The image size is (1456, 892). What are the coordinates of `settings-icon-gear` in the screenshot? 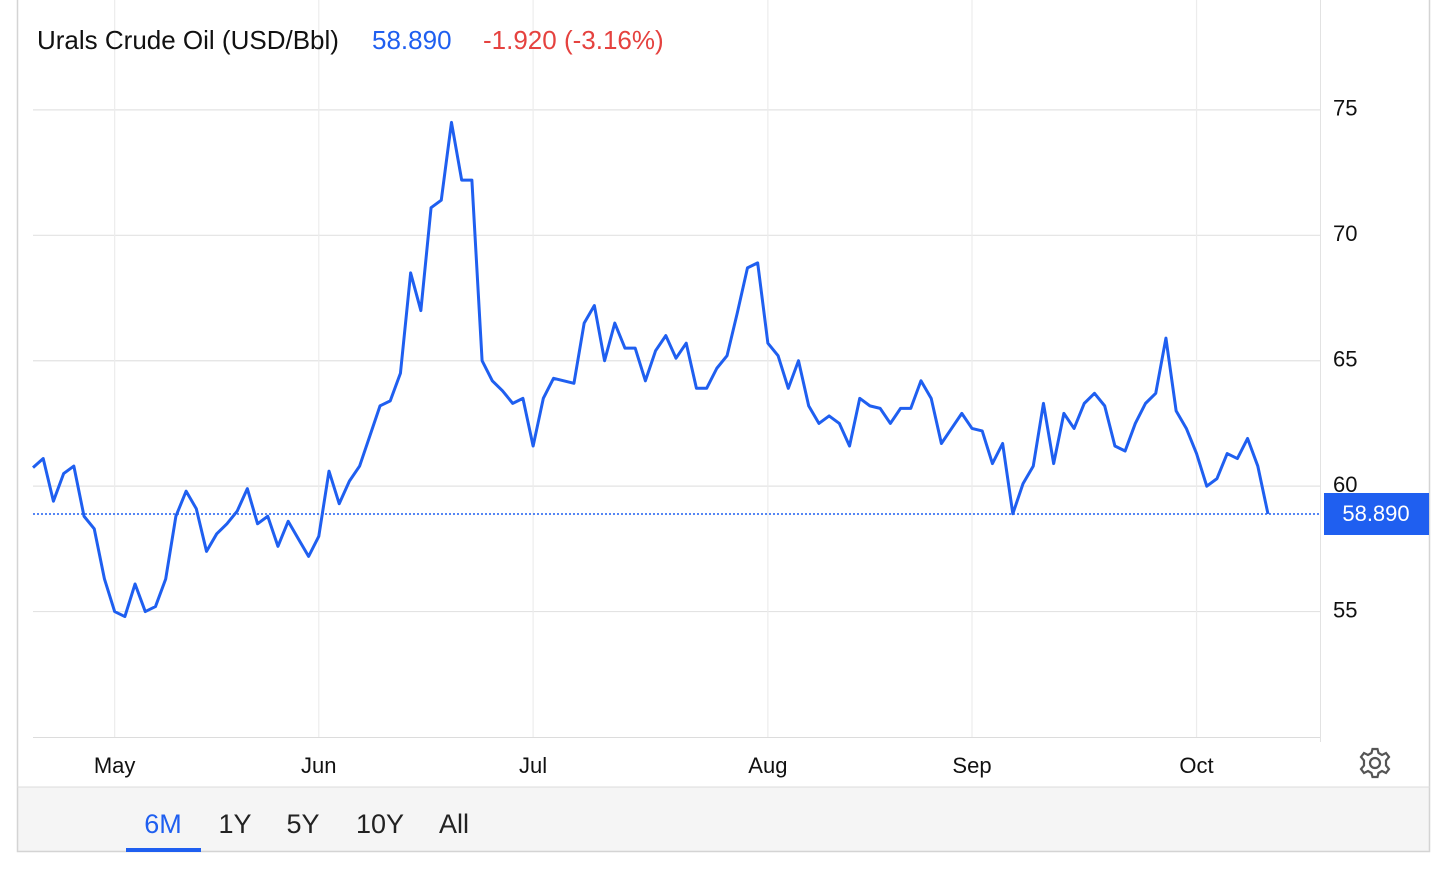 It's located at (1375, 763).